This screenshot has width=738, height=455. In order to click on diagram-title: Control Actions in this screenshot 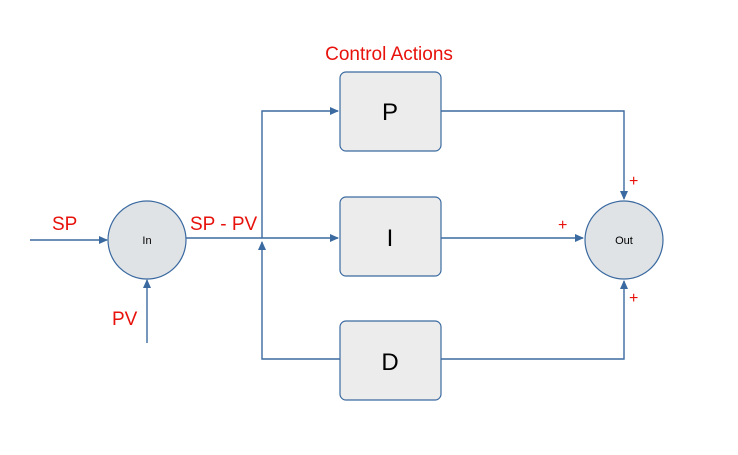, I will do `click(389, 54)`.